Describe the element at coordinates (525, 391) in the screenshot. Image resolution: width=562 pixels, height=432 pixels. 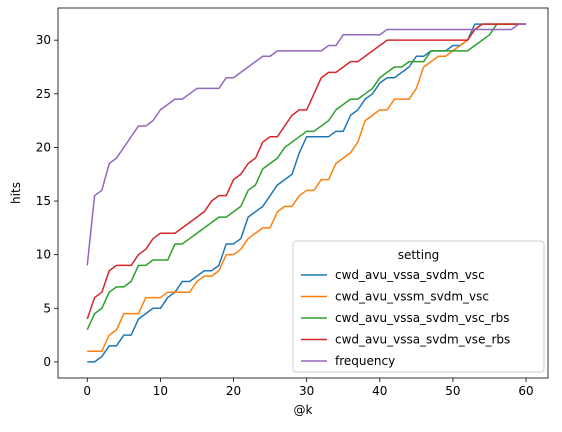
I see `x-tick-label: 60` at that location.